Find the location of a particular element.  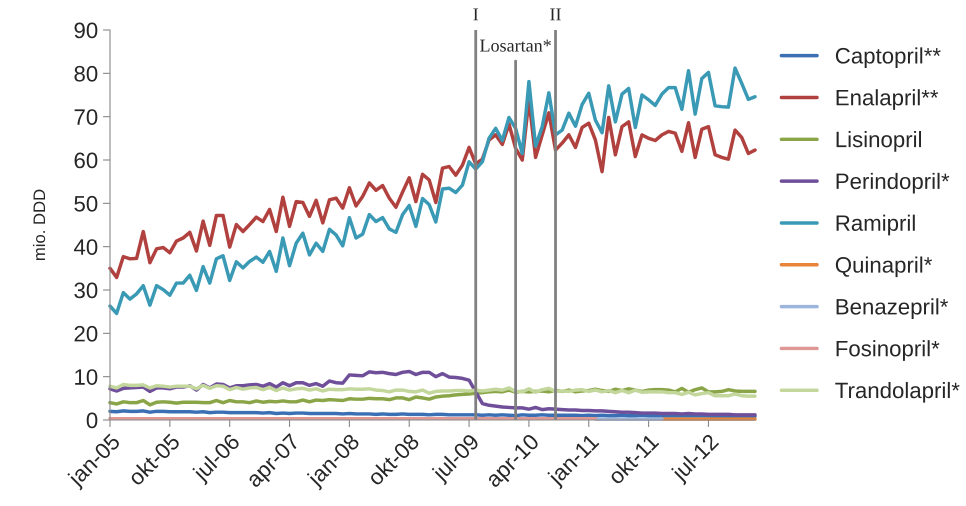

line-series is located at coordinates (432, 390).